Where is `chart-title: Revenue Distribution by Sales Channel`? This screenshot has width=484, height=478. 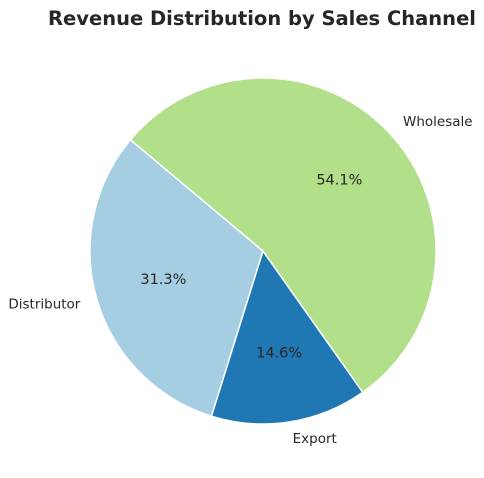
chart-title: Revenue Distribution by Sales Channel is located at coordinates (262, 18).